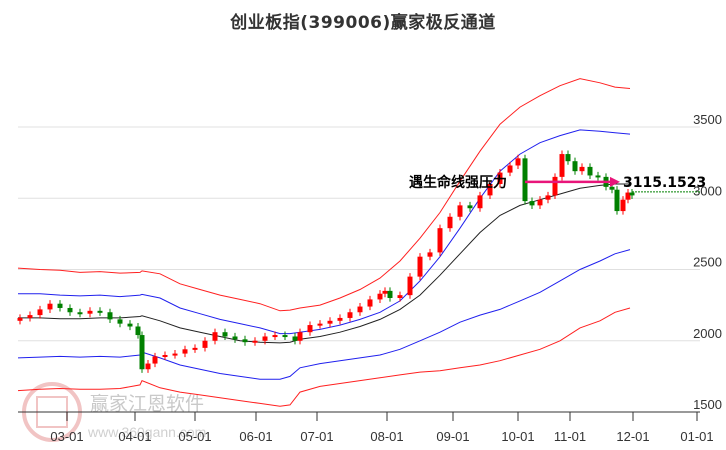 This screenshot has width=726, height=450. I want to click on x-tick-label: 08-01, so click(386, 436).